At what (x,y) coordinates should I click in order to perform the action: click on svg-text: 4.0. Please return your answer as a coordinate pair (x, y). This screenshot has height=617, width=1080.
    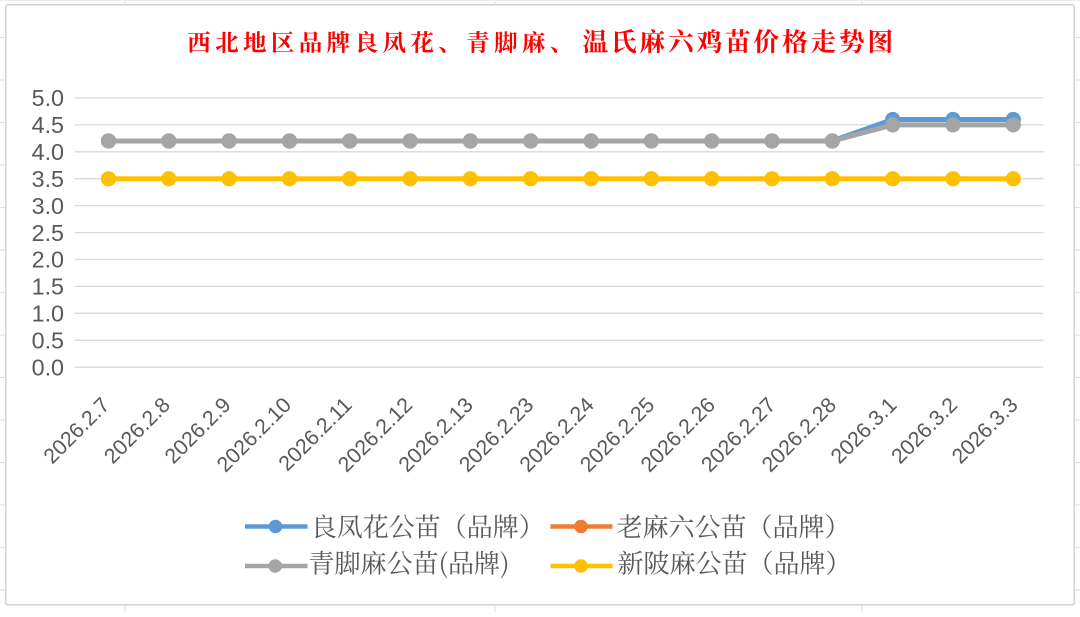
    Looking at the image, I should click on (48, 152).